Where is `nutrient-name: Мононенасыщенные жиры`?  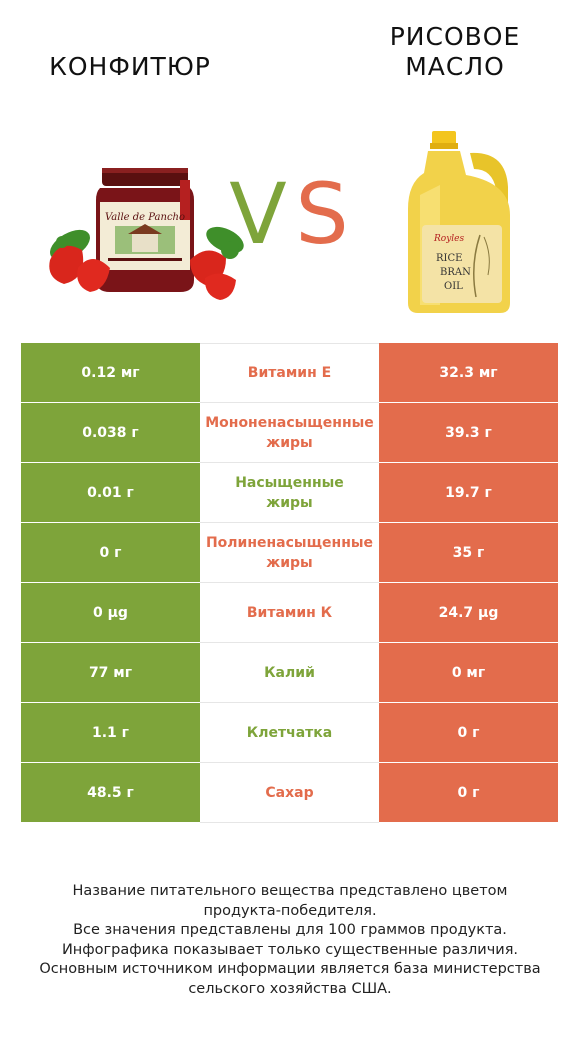 nutrient-name: Мононенасыщенные жиры is located at coordinates (289, 433).